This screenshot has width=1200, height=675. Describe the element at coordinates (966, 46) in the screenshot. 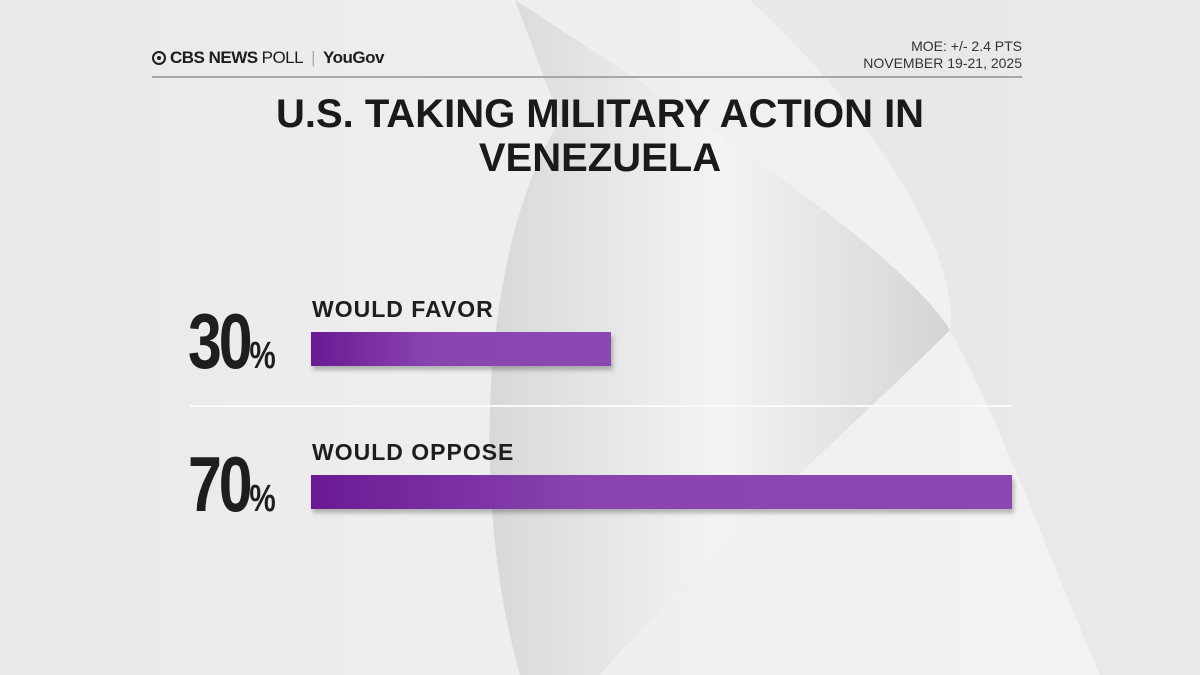

I see `margin-of-error: MOE: +/- 2.4 PTS` at that location.